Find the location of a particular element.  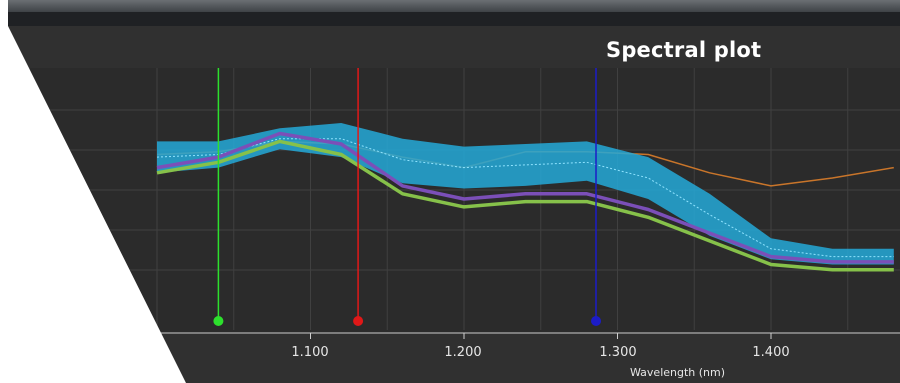

x-tick-label: 1.400 is located at coordinates (771, 352).